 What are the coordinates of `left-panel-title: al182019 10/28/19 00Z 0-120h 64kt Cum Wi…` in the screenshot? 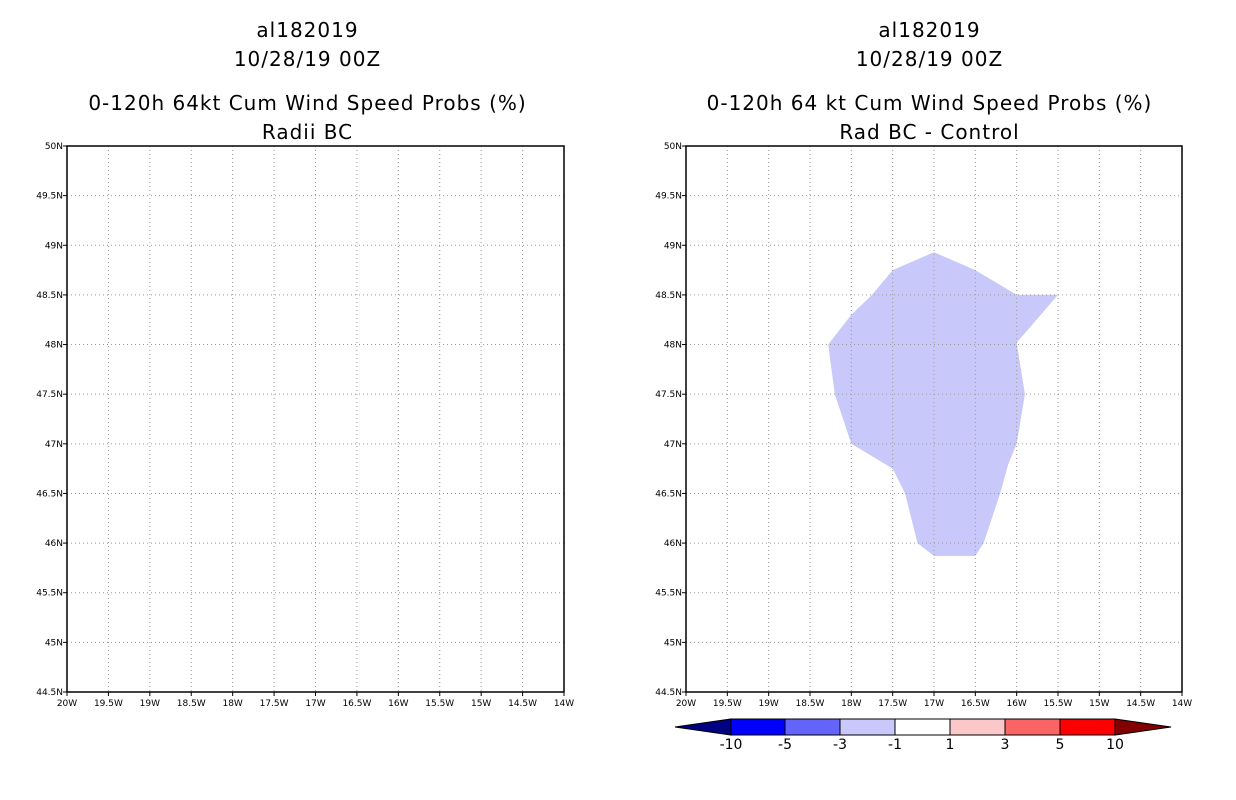 It's located at (307, 81).